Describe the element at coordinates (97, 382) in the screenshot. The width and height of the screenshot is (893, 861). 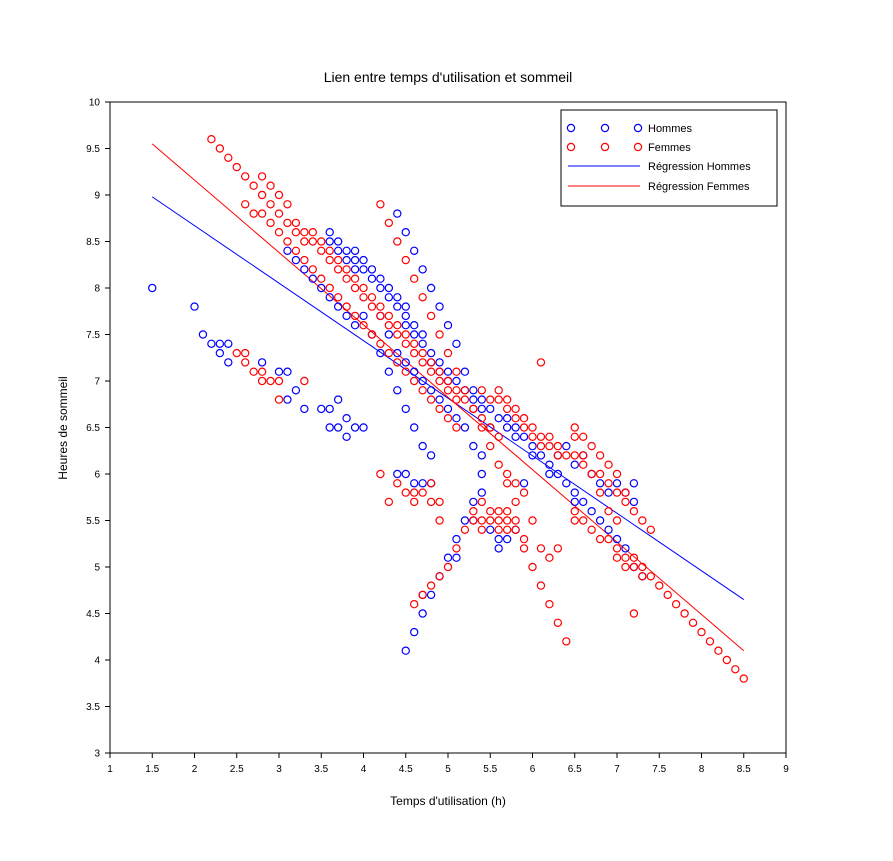
I see `y-tick-label: 7` at that location.